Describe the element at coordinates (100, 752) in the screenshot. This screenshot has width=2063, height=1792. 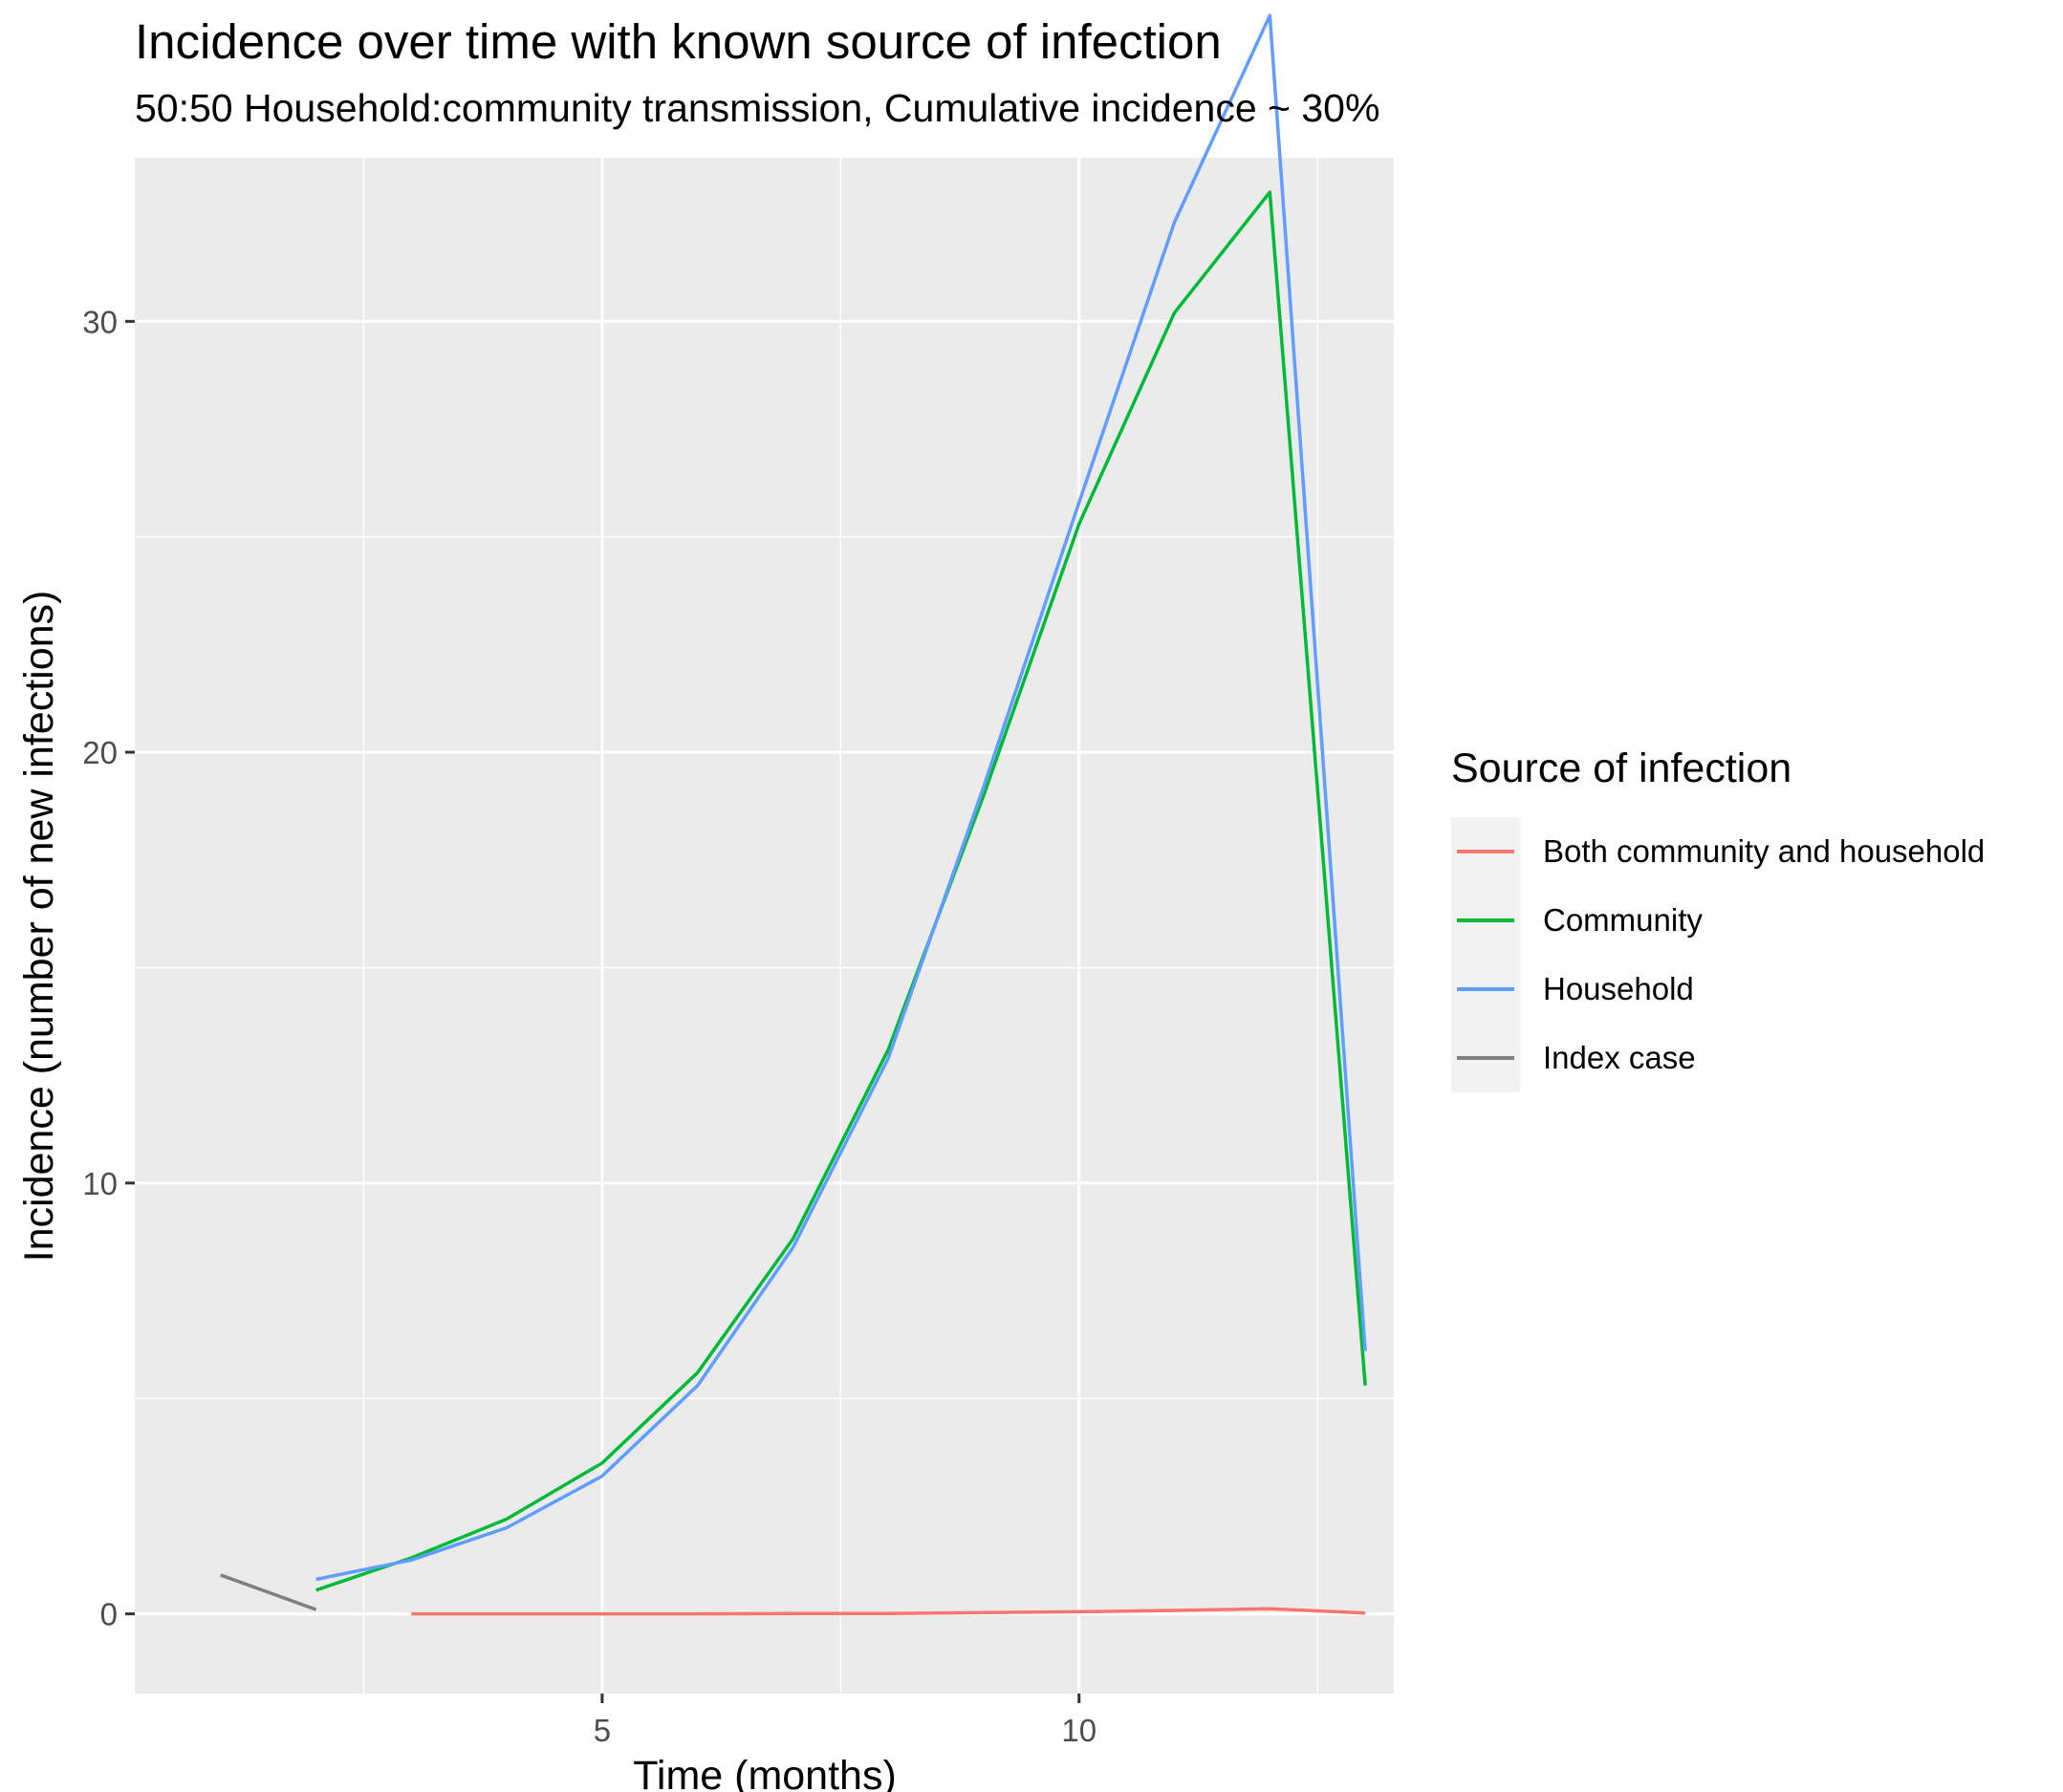
I see `y-tick-label: 20` at that location.